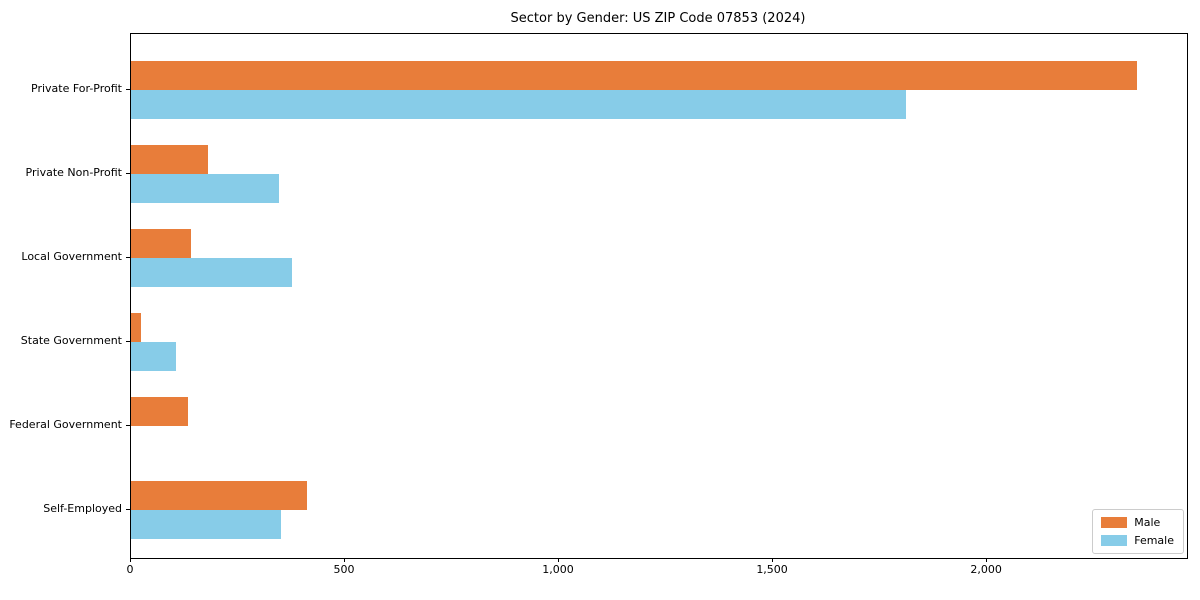 Image resolution: width=1200 pixels, height=600 pixels. I want to click on legend-entry-male: Male, so click(1137, 522).